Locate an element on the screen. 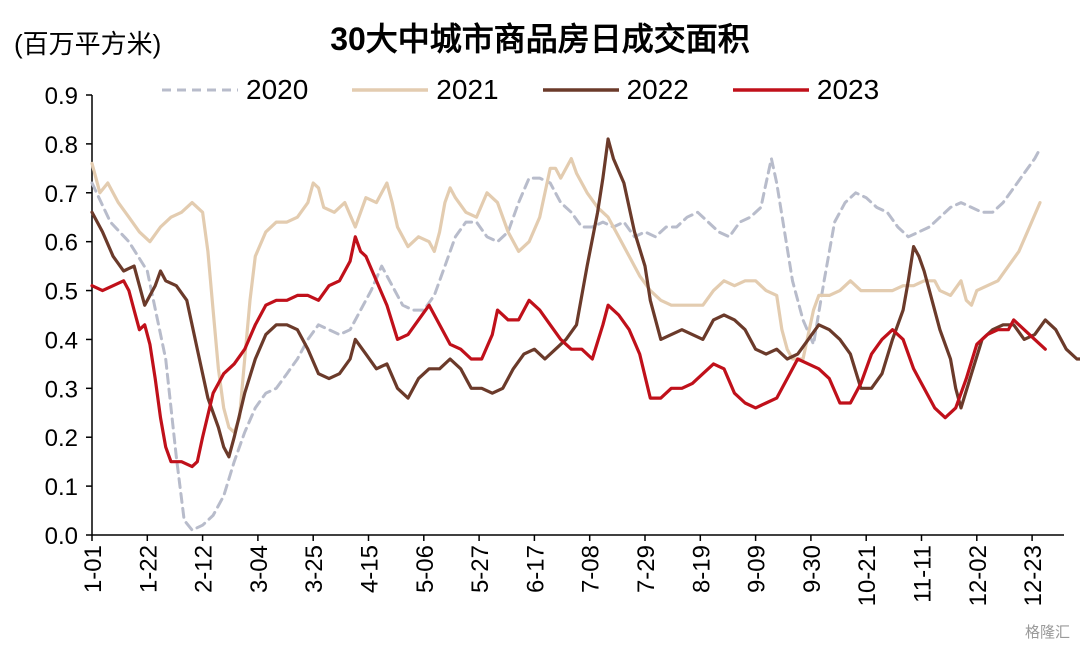 Image resolution: width=1080 pixels, height=648 pixels. x-tick-label: 8-19 is located at coordinates (701, 569).